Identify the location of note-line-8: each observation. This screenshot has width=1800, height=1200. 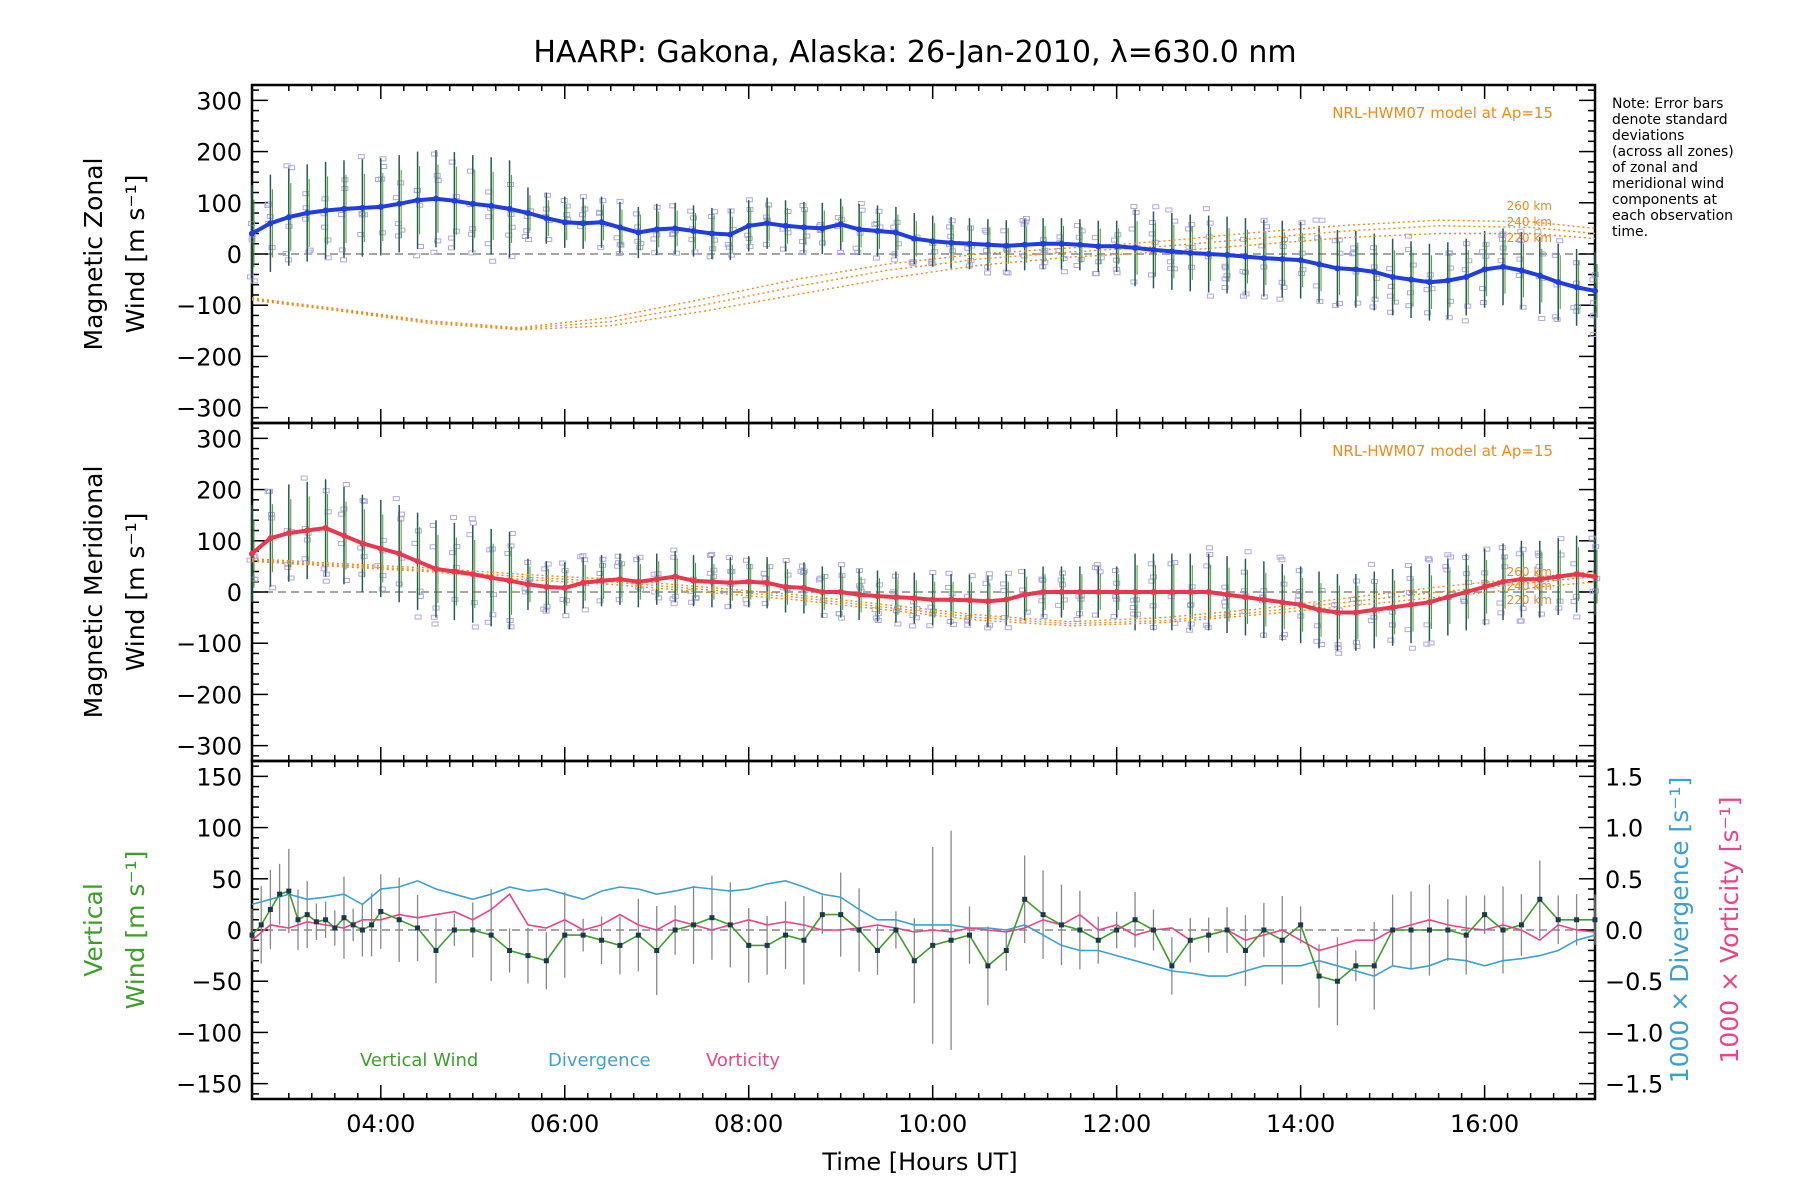
(1672, 216).